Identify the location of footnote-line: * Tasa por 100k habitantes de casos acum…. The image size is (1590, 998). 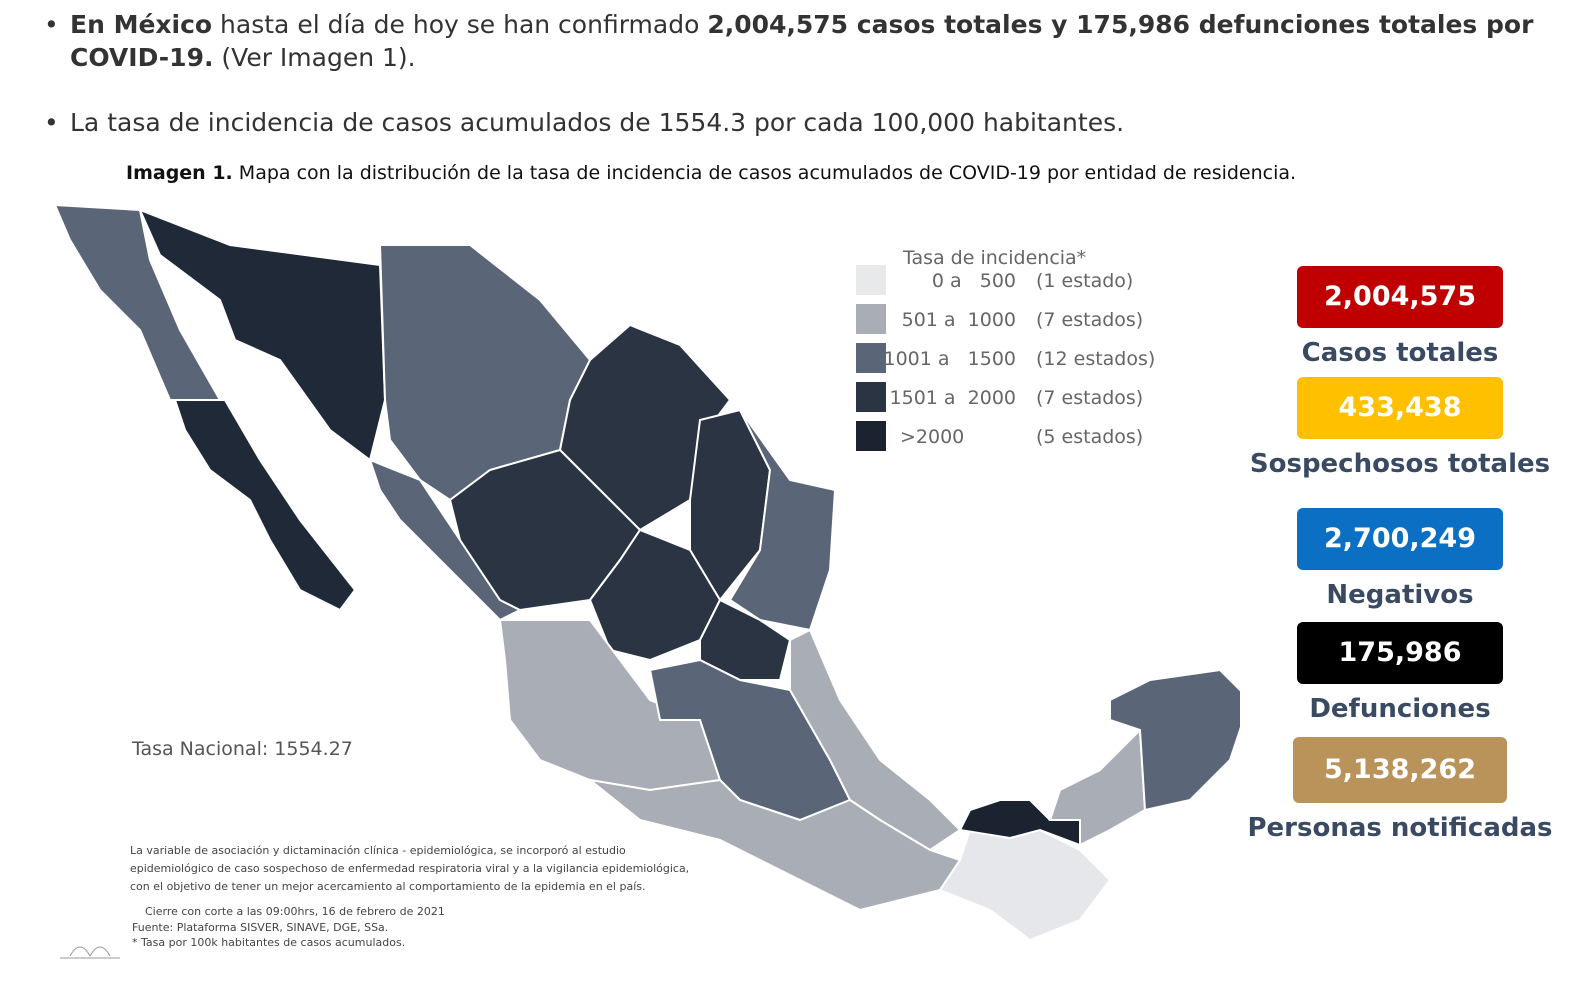
(268, 942).